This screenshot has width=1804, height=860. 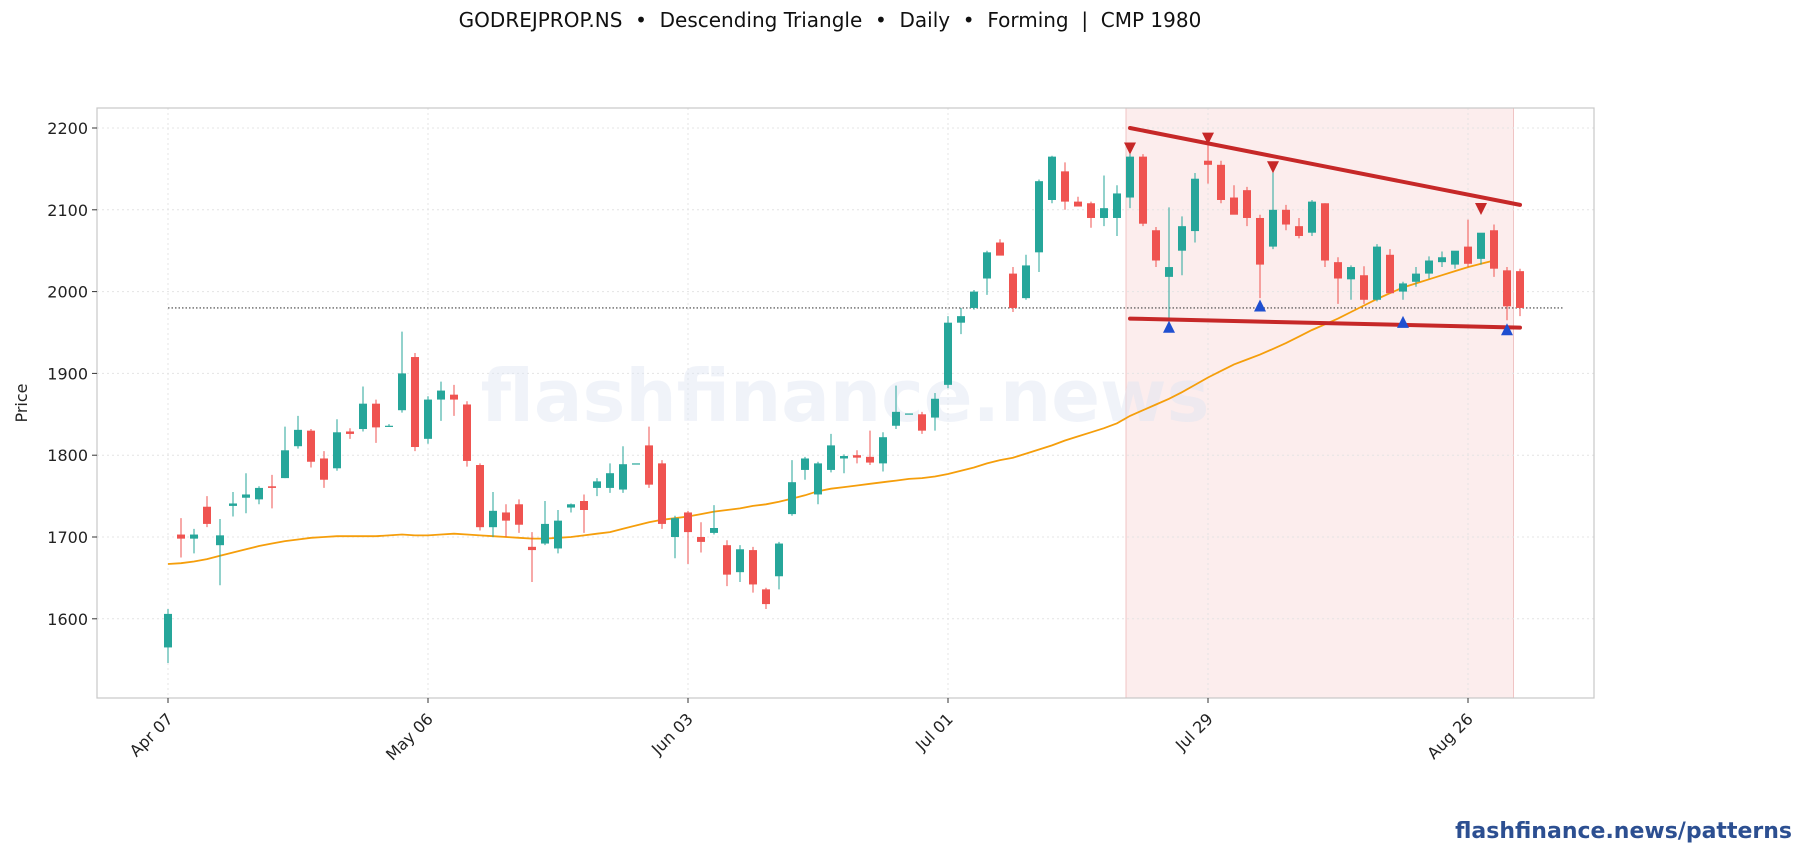 I want to click on x-tick-label: Apr 07, so click(x=151, y=734).